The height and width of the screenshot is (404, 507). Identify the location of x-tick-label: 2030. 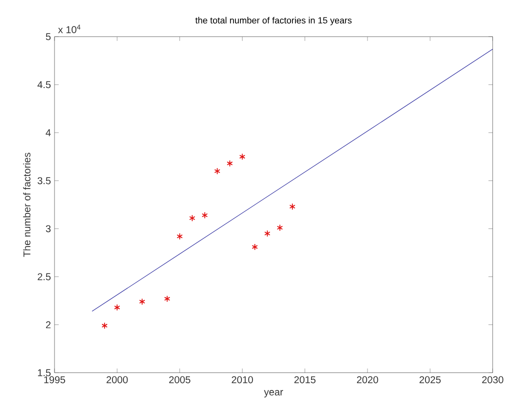
(493, 380).